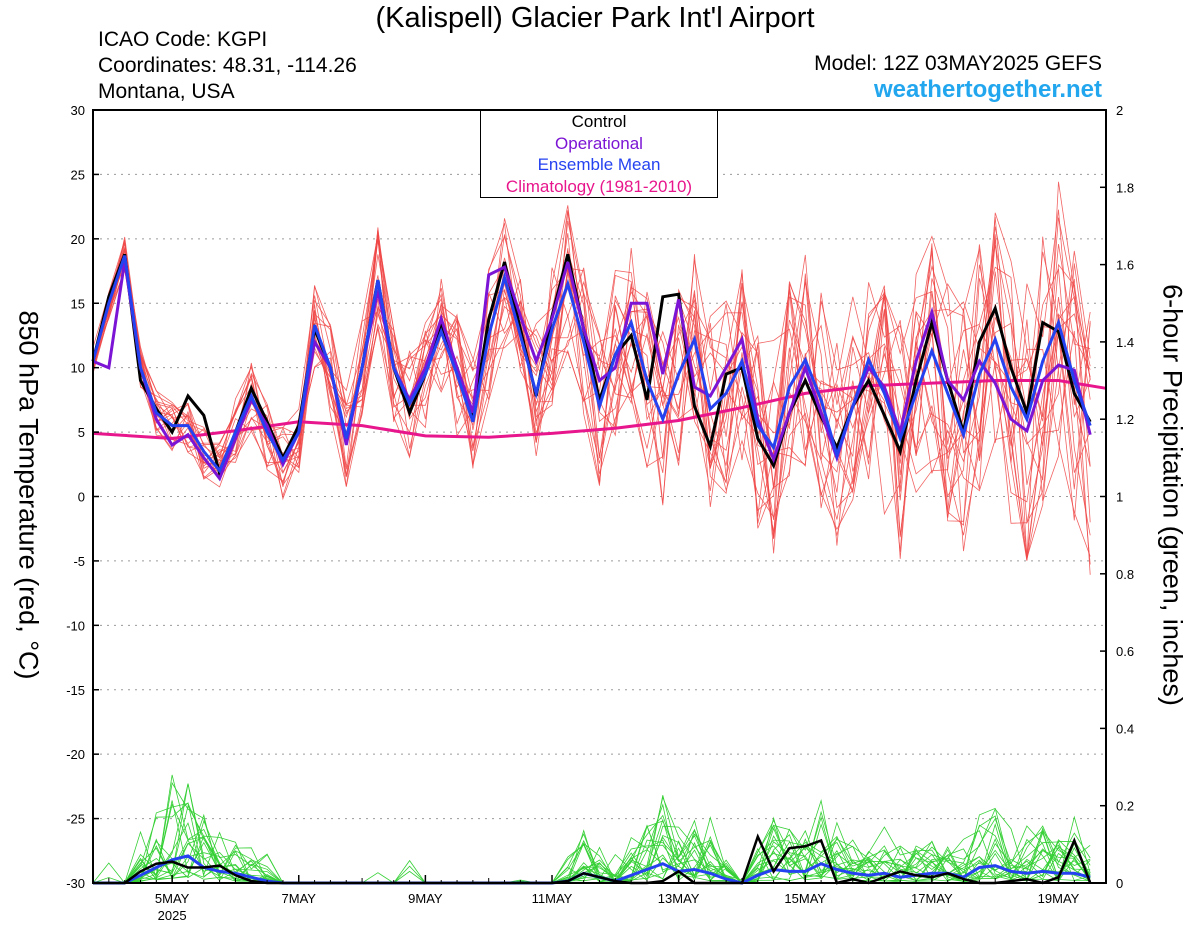  What do you see at coordinates (78, 239) in the screenshot?
I see `y-tick-label-left: 20` at bounding box center [78, 239].